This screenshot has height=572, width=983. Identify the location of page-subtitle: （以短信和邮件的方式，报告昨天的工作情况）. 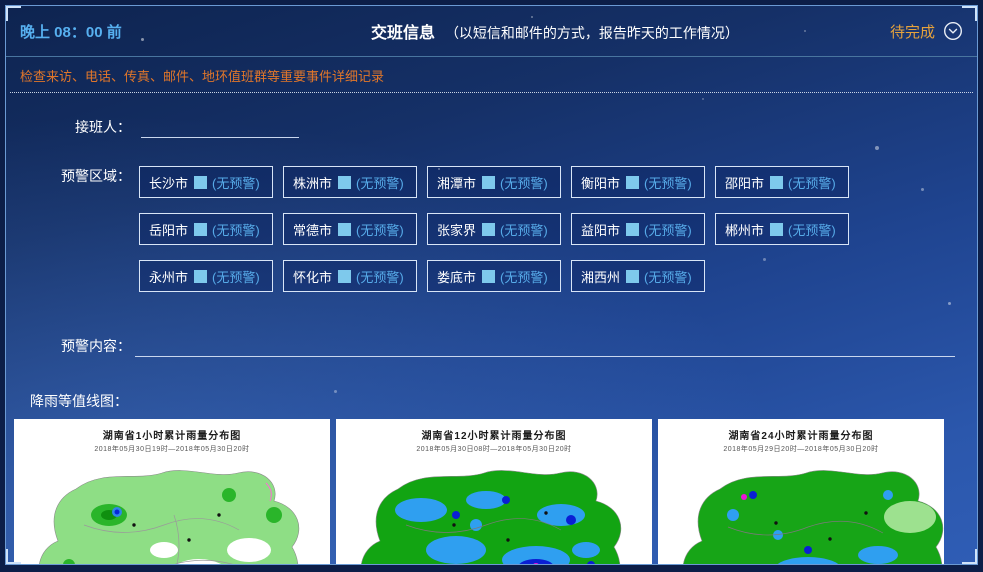
(591, 33).